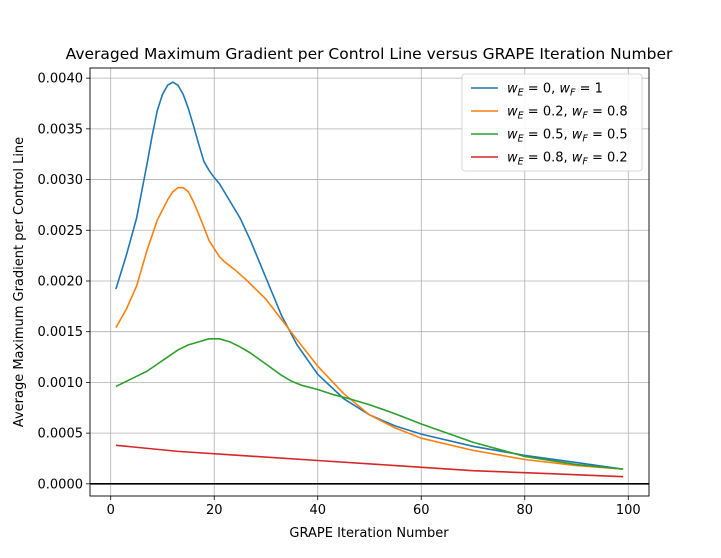  What do you see at coordinates (525, 510) in the screenshot?
I see `x-tick-label: 80` at bounding box center [525, 510].